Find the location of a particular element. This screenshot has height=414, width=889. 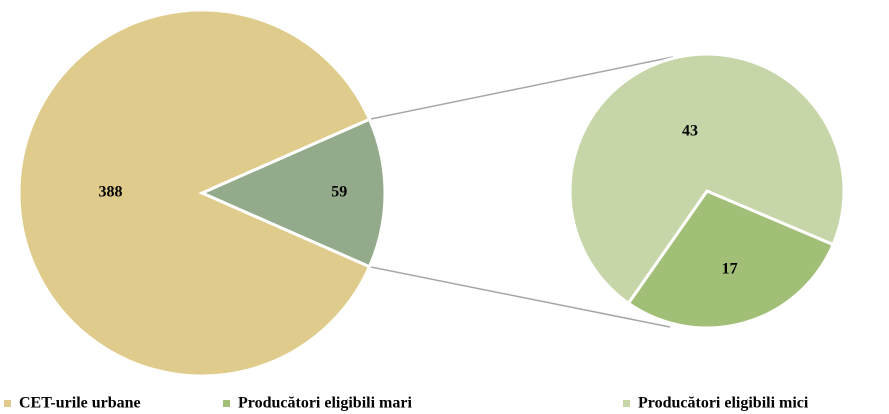

data-label: 43 is located at coordinates (690, 130).